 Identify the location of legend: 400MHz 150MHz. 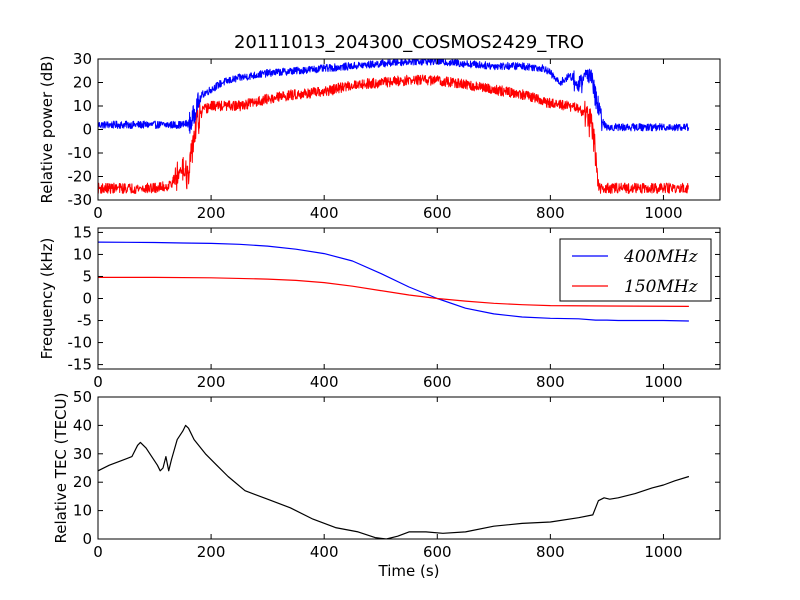
(635, 270).